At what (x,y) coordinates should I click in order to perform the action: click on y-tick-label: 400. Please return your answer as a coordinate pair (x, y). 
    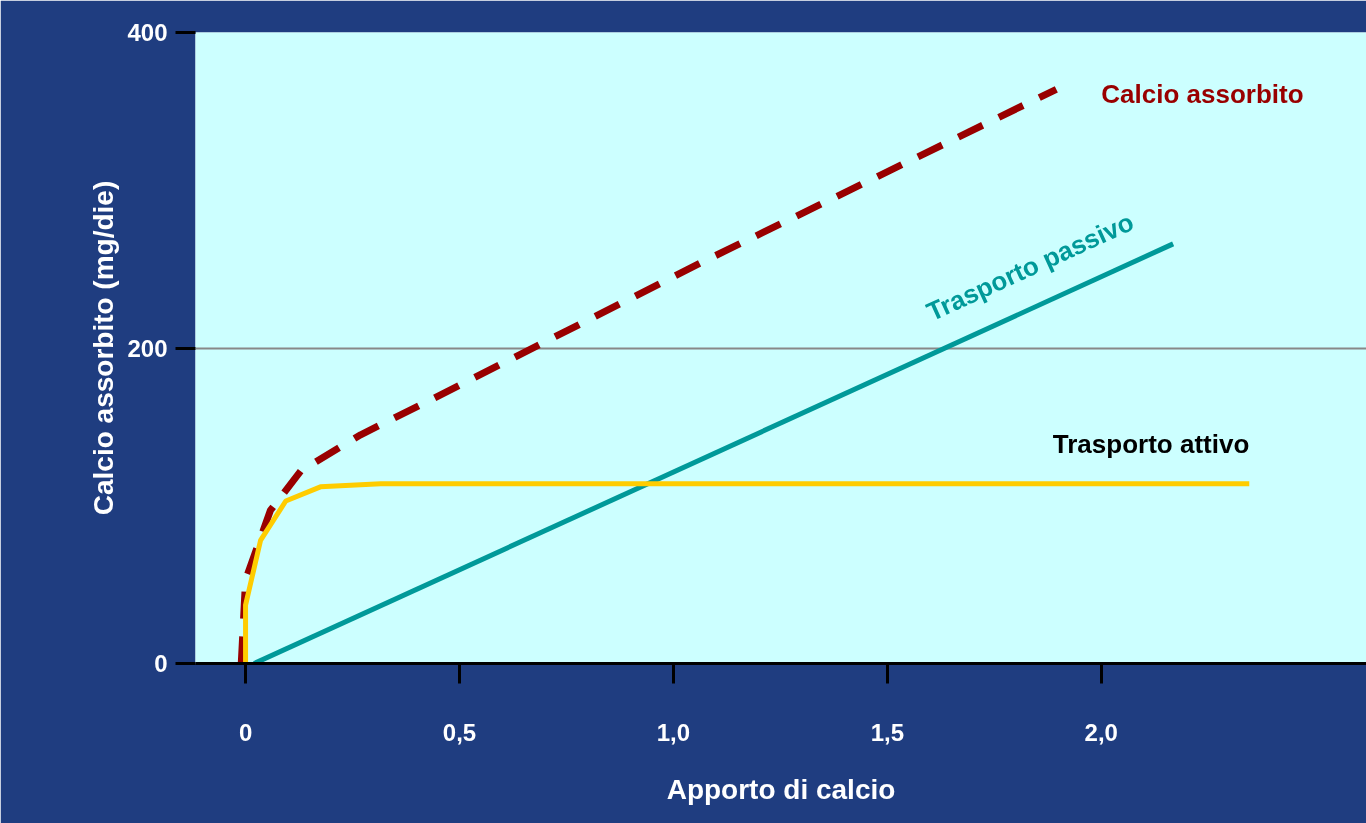
    Looking at the image, I should click on (147, 32).